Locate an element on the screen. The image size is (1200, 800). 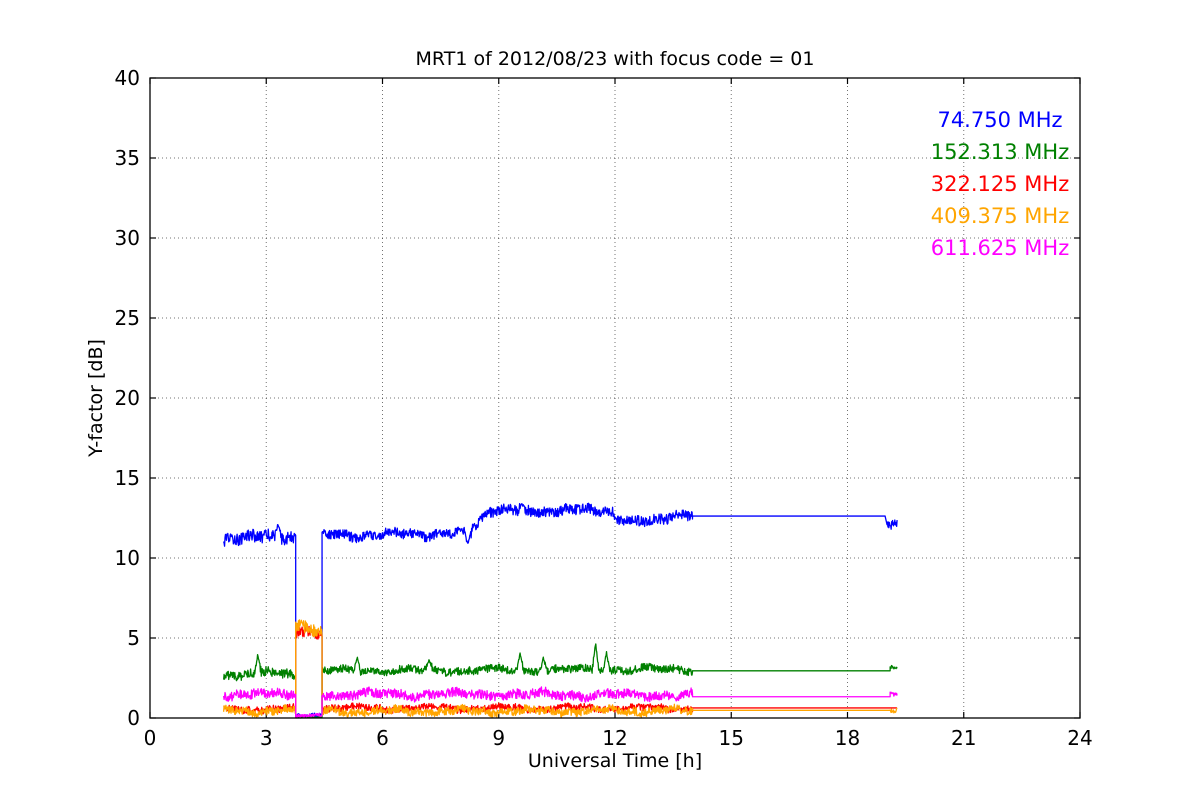
series-409.375-MHz is located at coordinates (560, 669).